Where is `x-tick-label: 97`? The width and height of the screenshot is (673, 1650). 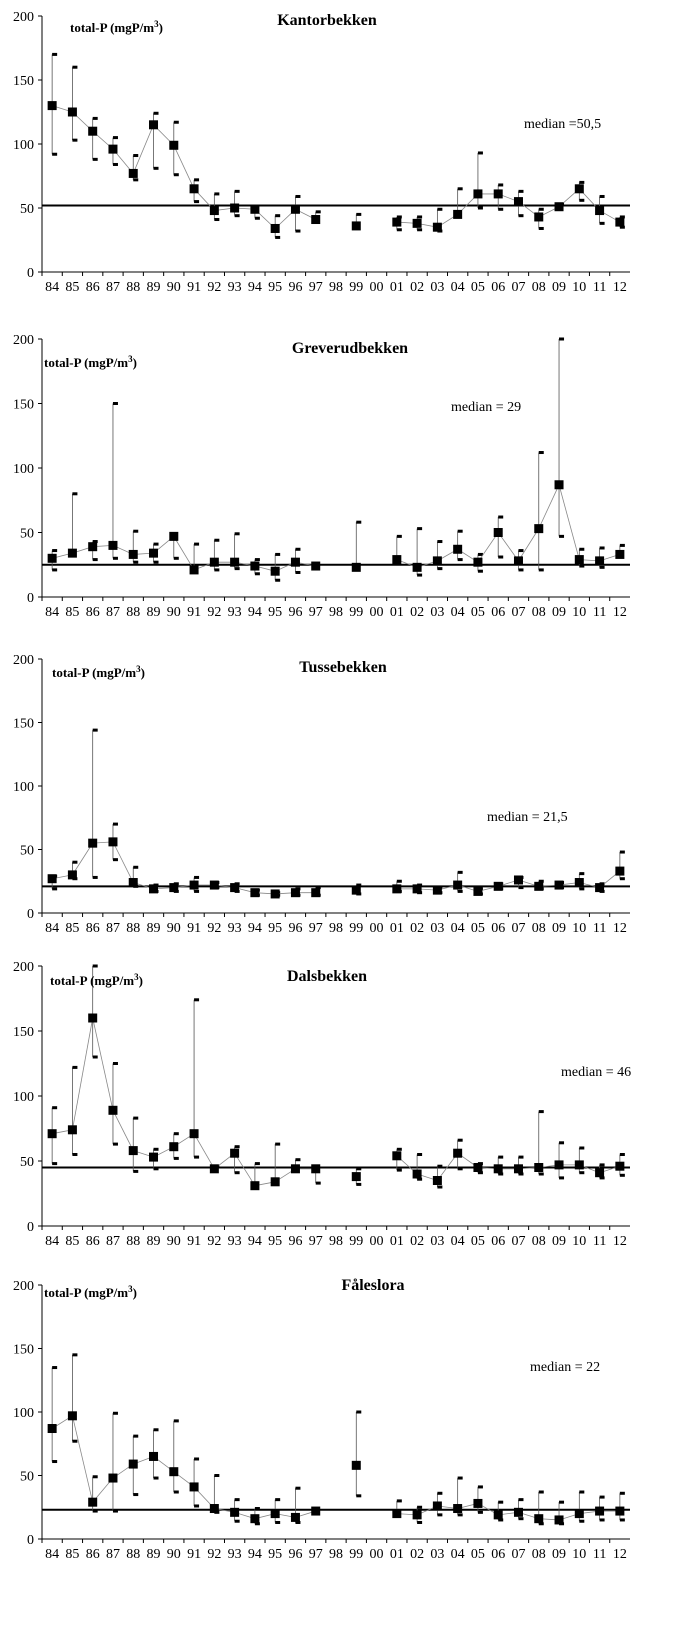 x-tick-label: 97 is located at coordinates (316, 612).